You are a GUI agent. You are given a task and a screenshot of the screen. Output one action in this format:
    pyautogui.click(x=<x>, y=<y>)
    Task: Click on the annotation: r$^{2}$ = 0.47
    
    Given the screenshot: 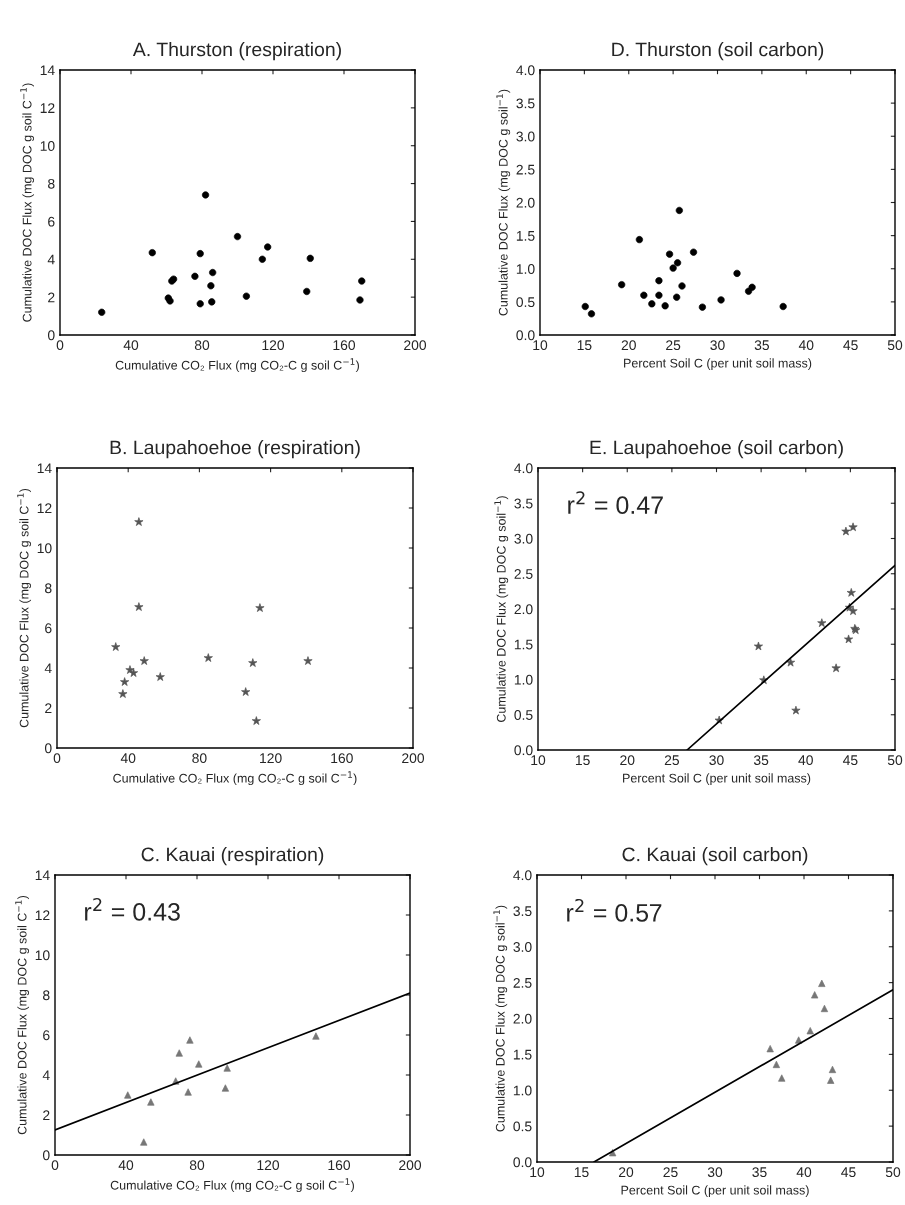 What is the action you would take?
    pyautogui.click(x=615, y=502)
    